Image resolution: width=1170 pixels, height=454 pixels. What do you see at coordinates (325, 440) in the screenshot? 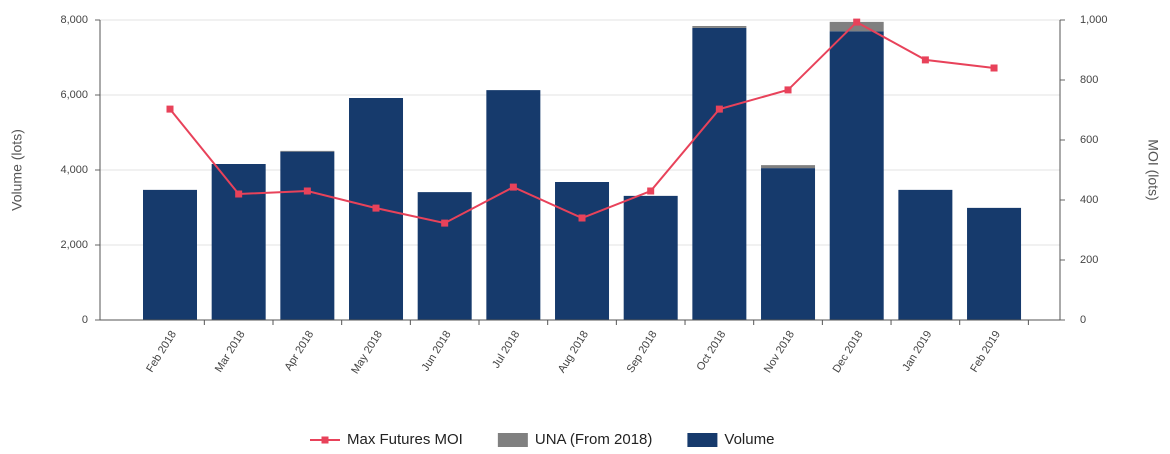
I see `legend-marker` at bounding box center [325, 440].